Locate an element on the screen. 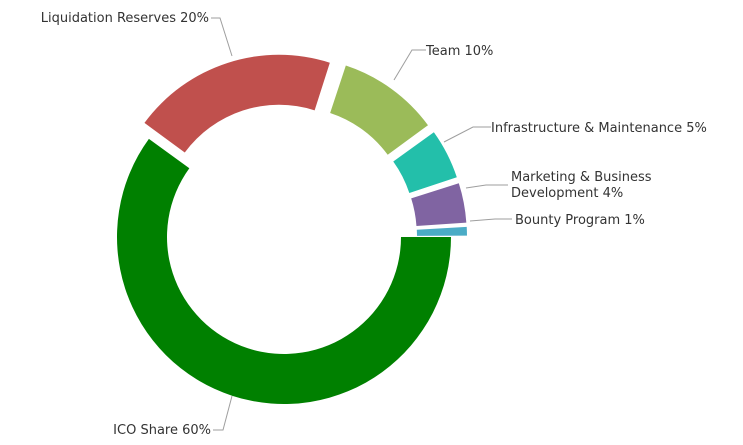  slice-label-marketing-business-development: Marketing & Business Development 4% is located at coordinates (581, 185).